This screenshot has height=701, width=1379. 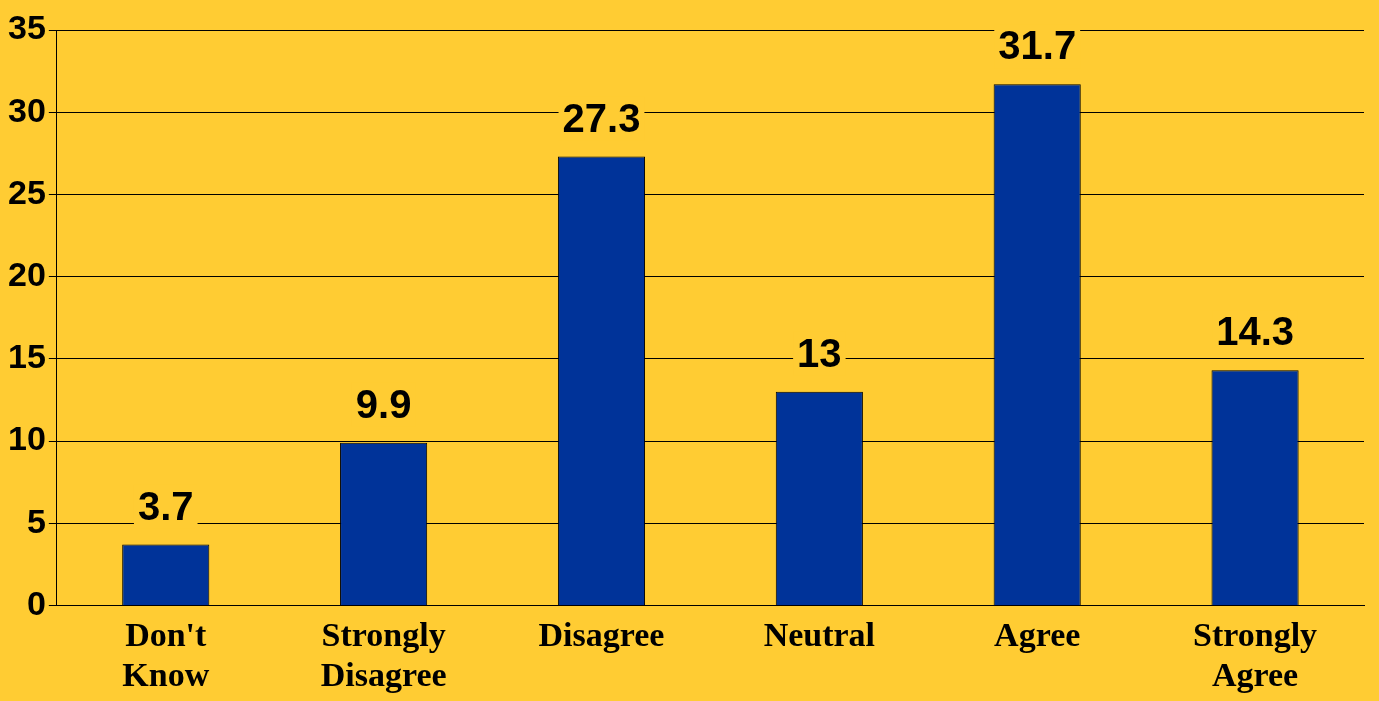 What do you see at coordinates (601, 117) in the screenshot?
I see `data-label: 27.3` at bounding box center [601, 117].